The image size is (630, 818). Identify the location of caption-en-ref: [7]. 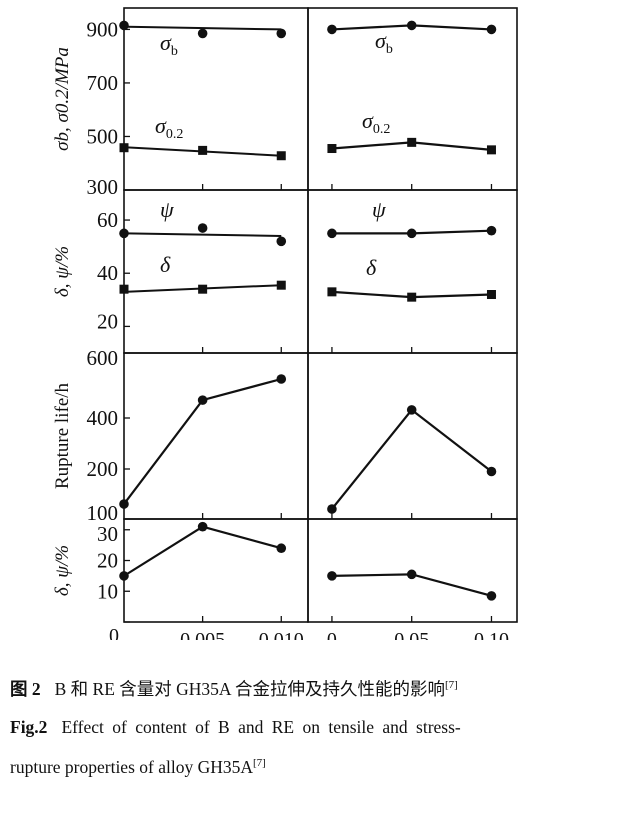
(259, 763).